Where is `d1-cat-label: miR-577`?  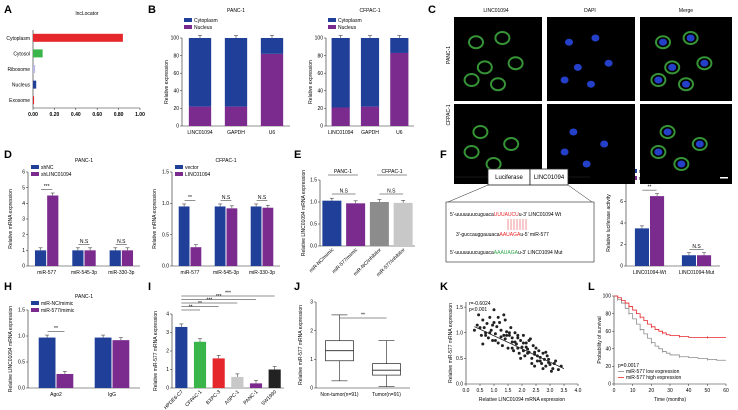
d1-cat-label: miR-577 is located at coordinates (46, 273).